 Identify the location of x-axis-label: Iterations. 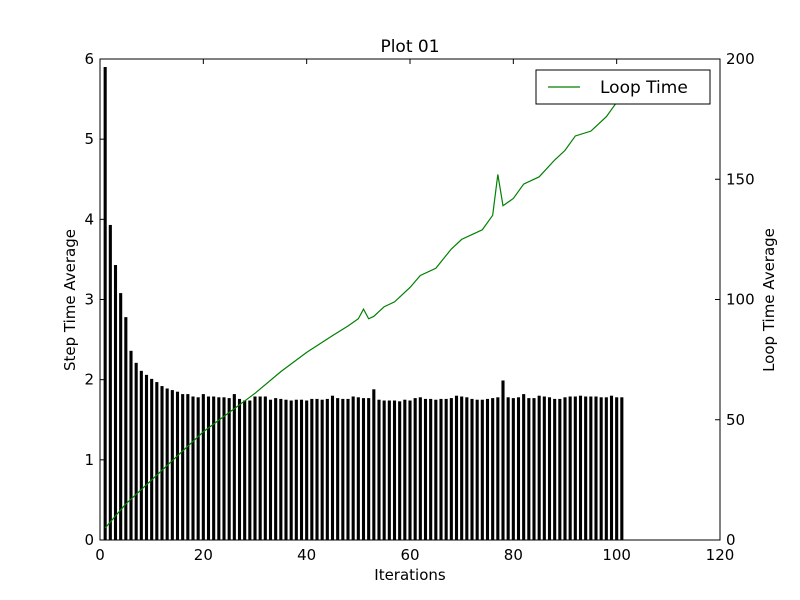
(410, 575).